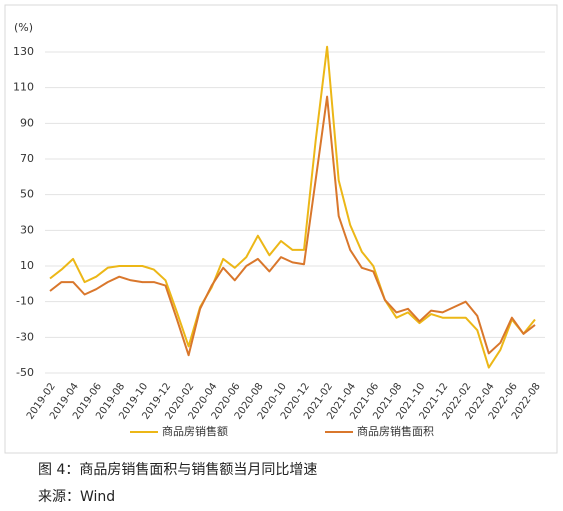 The image size is (563, 511). What do you see at coordinates (76, 497) in the screenshot?
I see `source: 来源：Wind` at bounding box center [76, 497].